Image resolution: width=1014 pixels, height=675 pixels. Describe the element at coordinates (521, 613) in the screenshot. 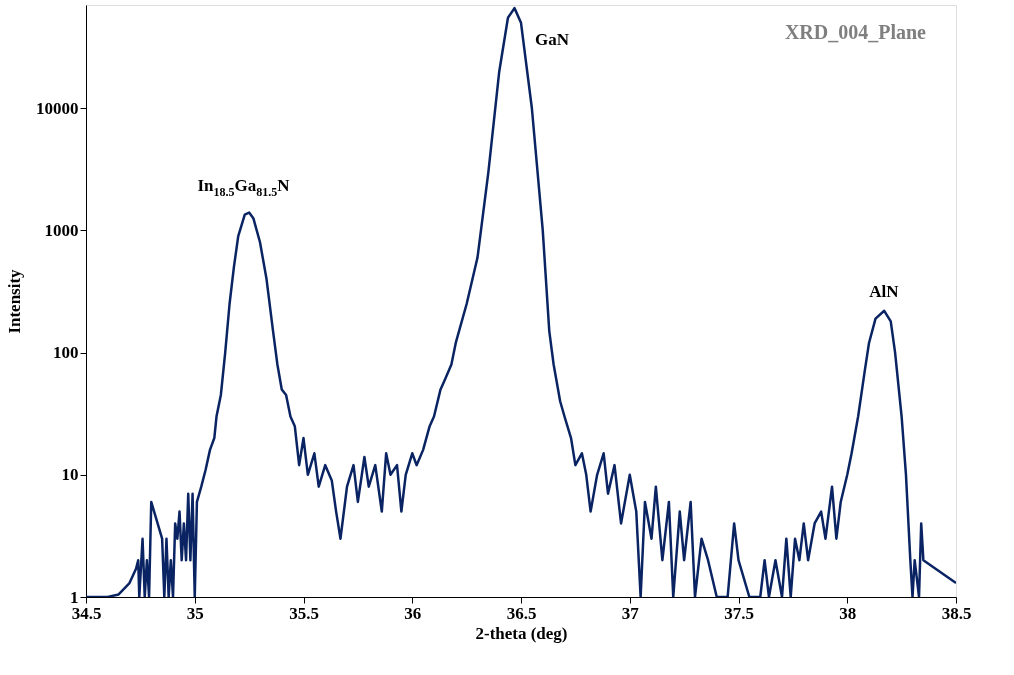

I see `x-tick-label: 36.5` at that location.